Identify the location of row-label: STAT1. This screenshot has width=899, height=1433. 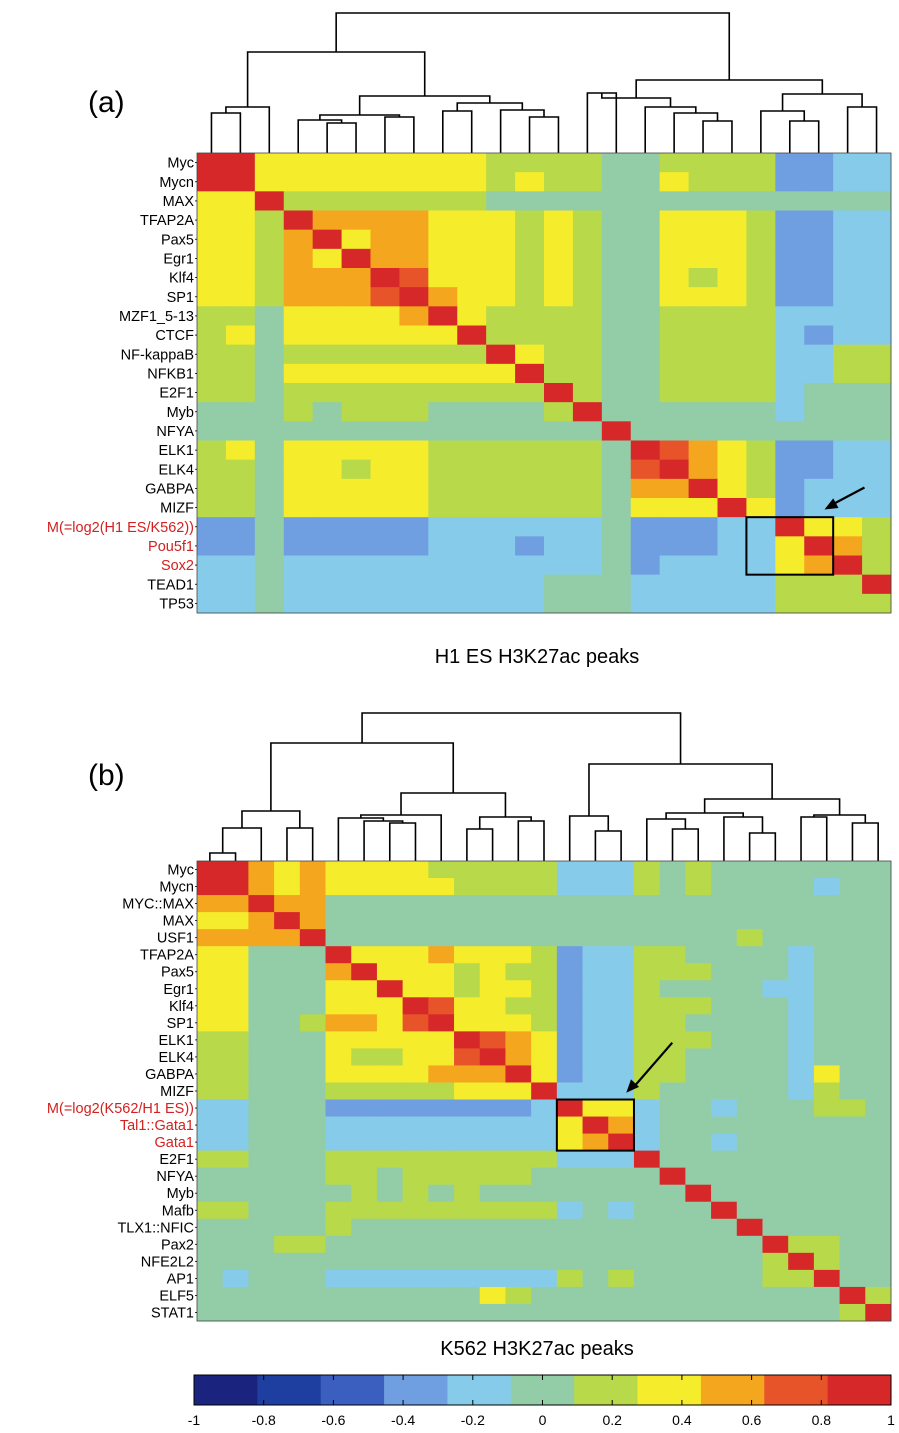
(172, 1313).